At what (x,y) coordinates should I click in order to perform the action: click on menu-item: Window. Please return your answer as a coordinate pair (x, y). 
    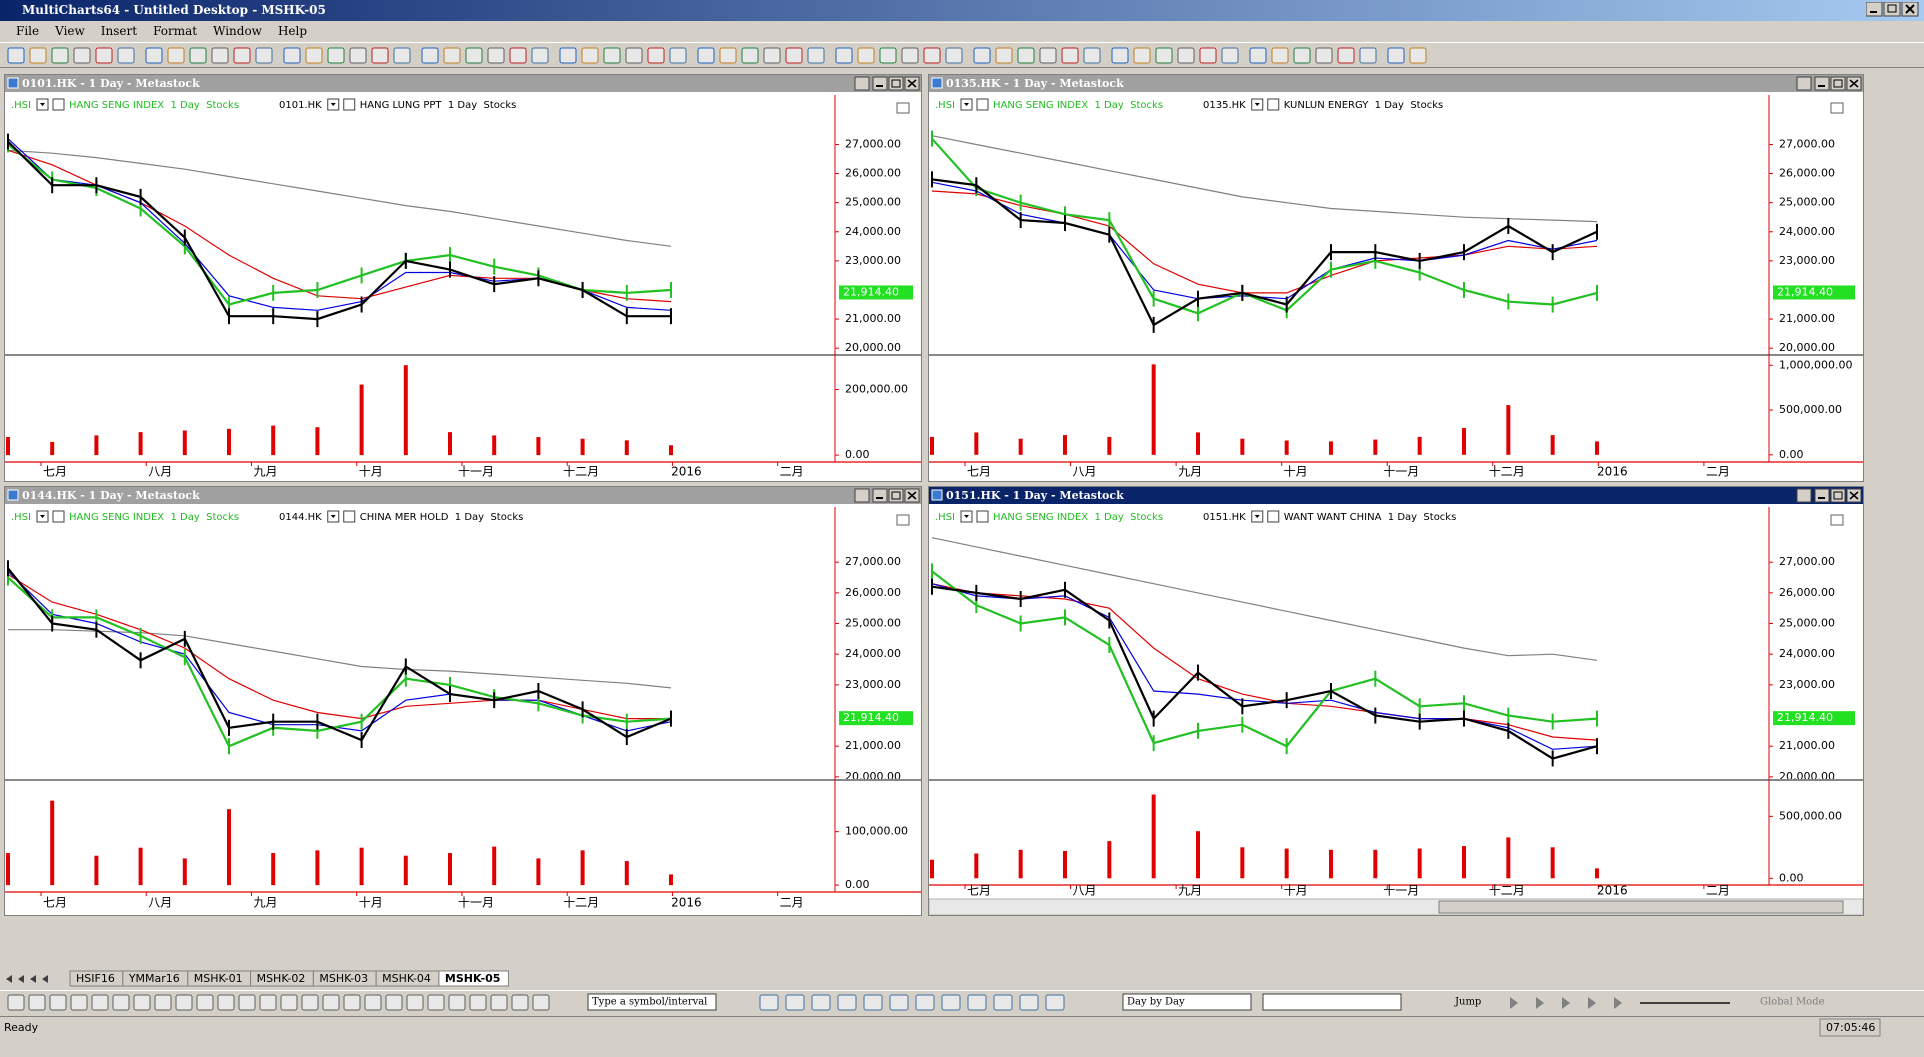
    Looking at the image, I should click on (237, 31).